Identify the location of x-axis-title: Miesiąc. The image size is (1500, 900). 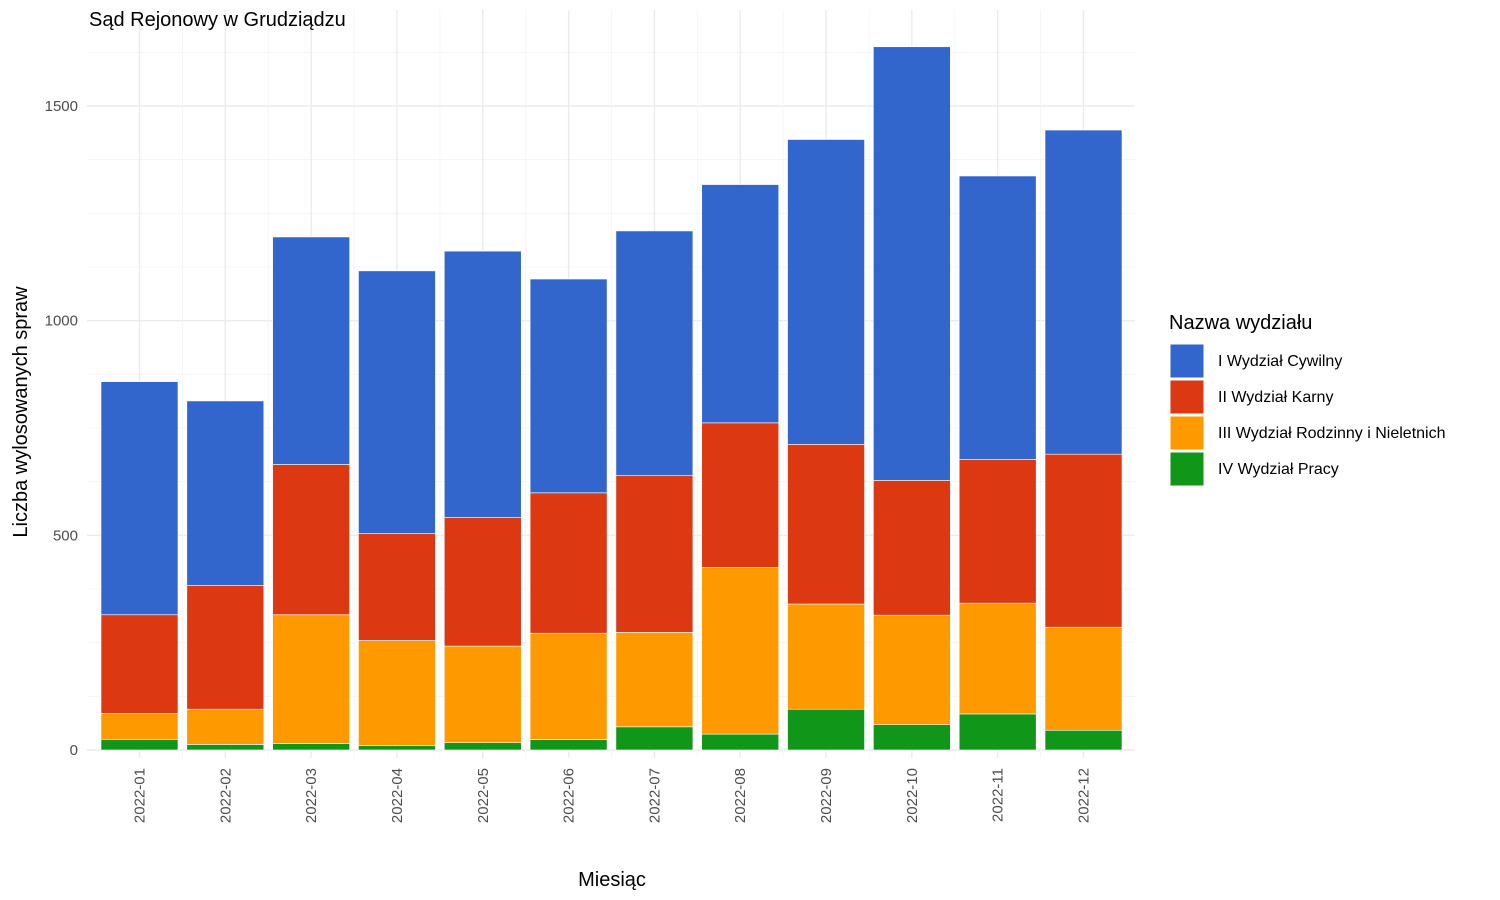
(612, 880).